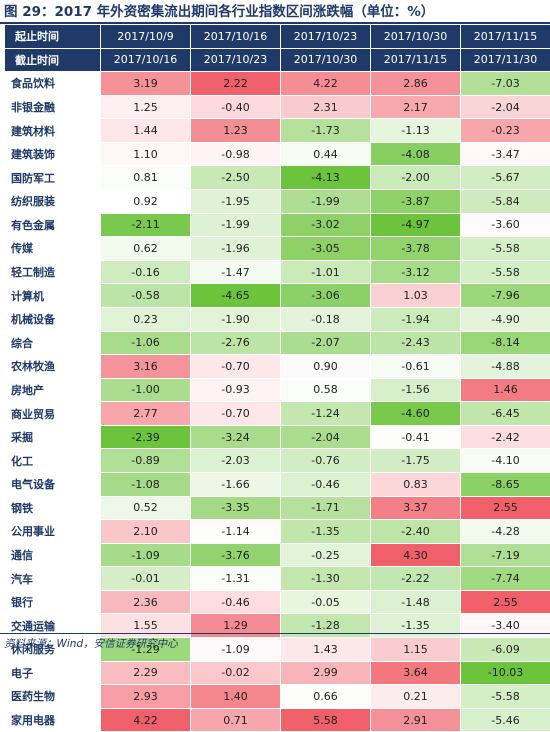  I want to click on heat-cell: 2.22, so click(236, 84).